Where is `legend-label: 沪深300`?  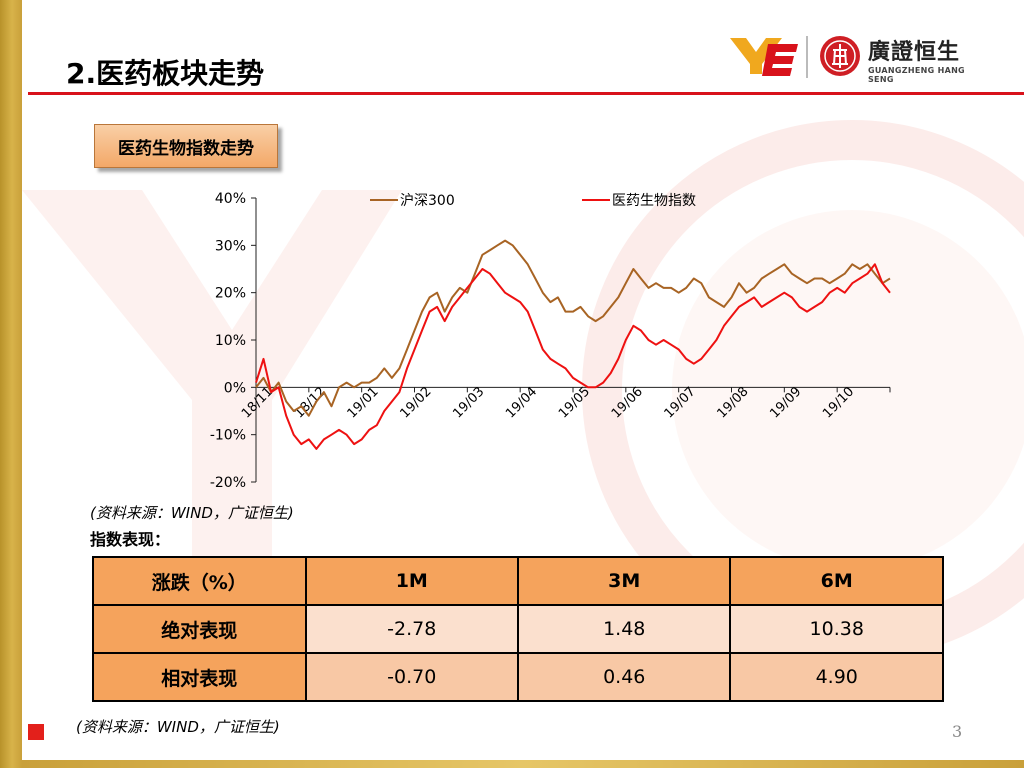 legend-label: 沪深300 is located at coordinates (427, 201).